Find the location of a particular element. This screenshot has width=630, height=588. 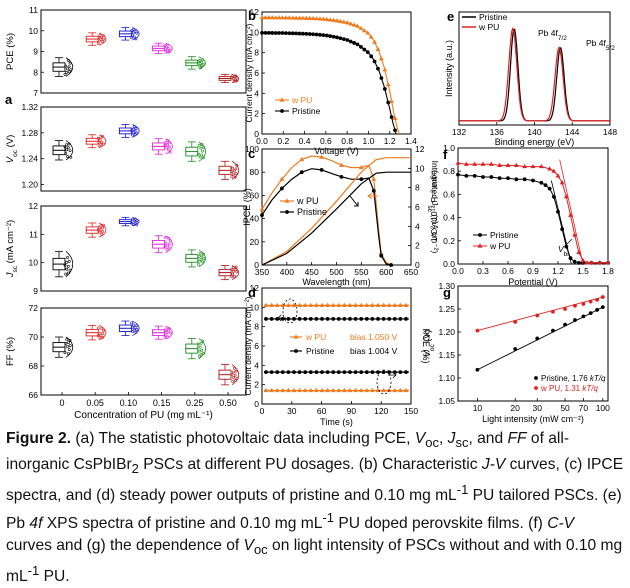

c-y2-tick-label: 6 is located at coordinates (417, 207).